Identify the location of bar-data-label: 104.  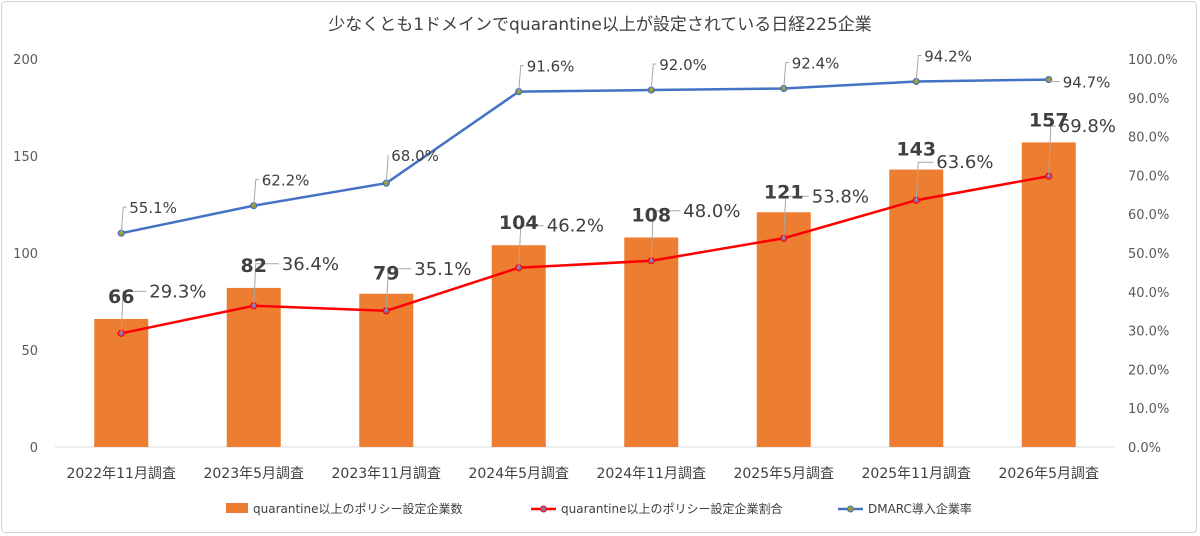
(519, 223).